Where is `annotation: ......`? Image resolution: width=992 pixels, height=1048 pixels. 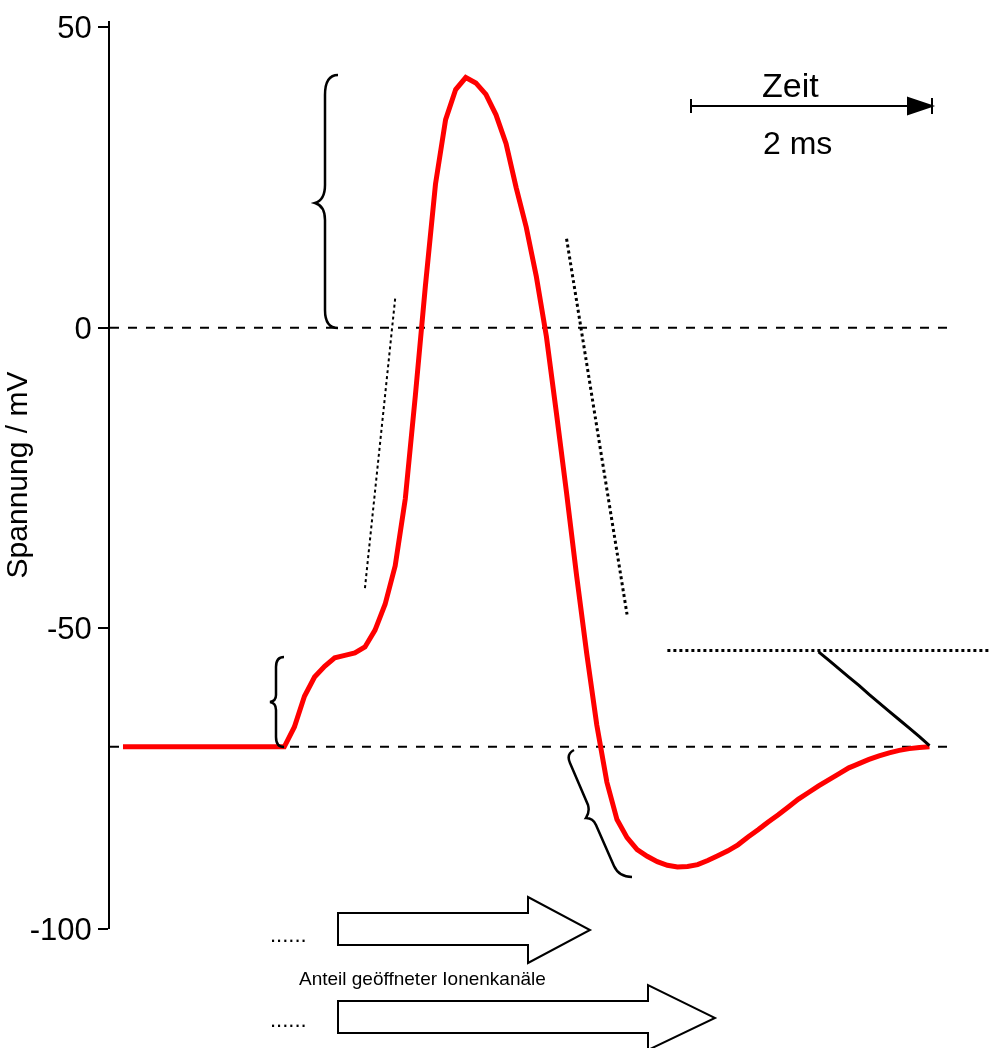
annotation: ...... is located at coordinates (288, 934).